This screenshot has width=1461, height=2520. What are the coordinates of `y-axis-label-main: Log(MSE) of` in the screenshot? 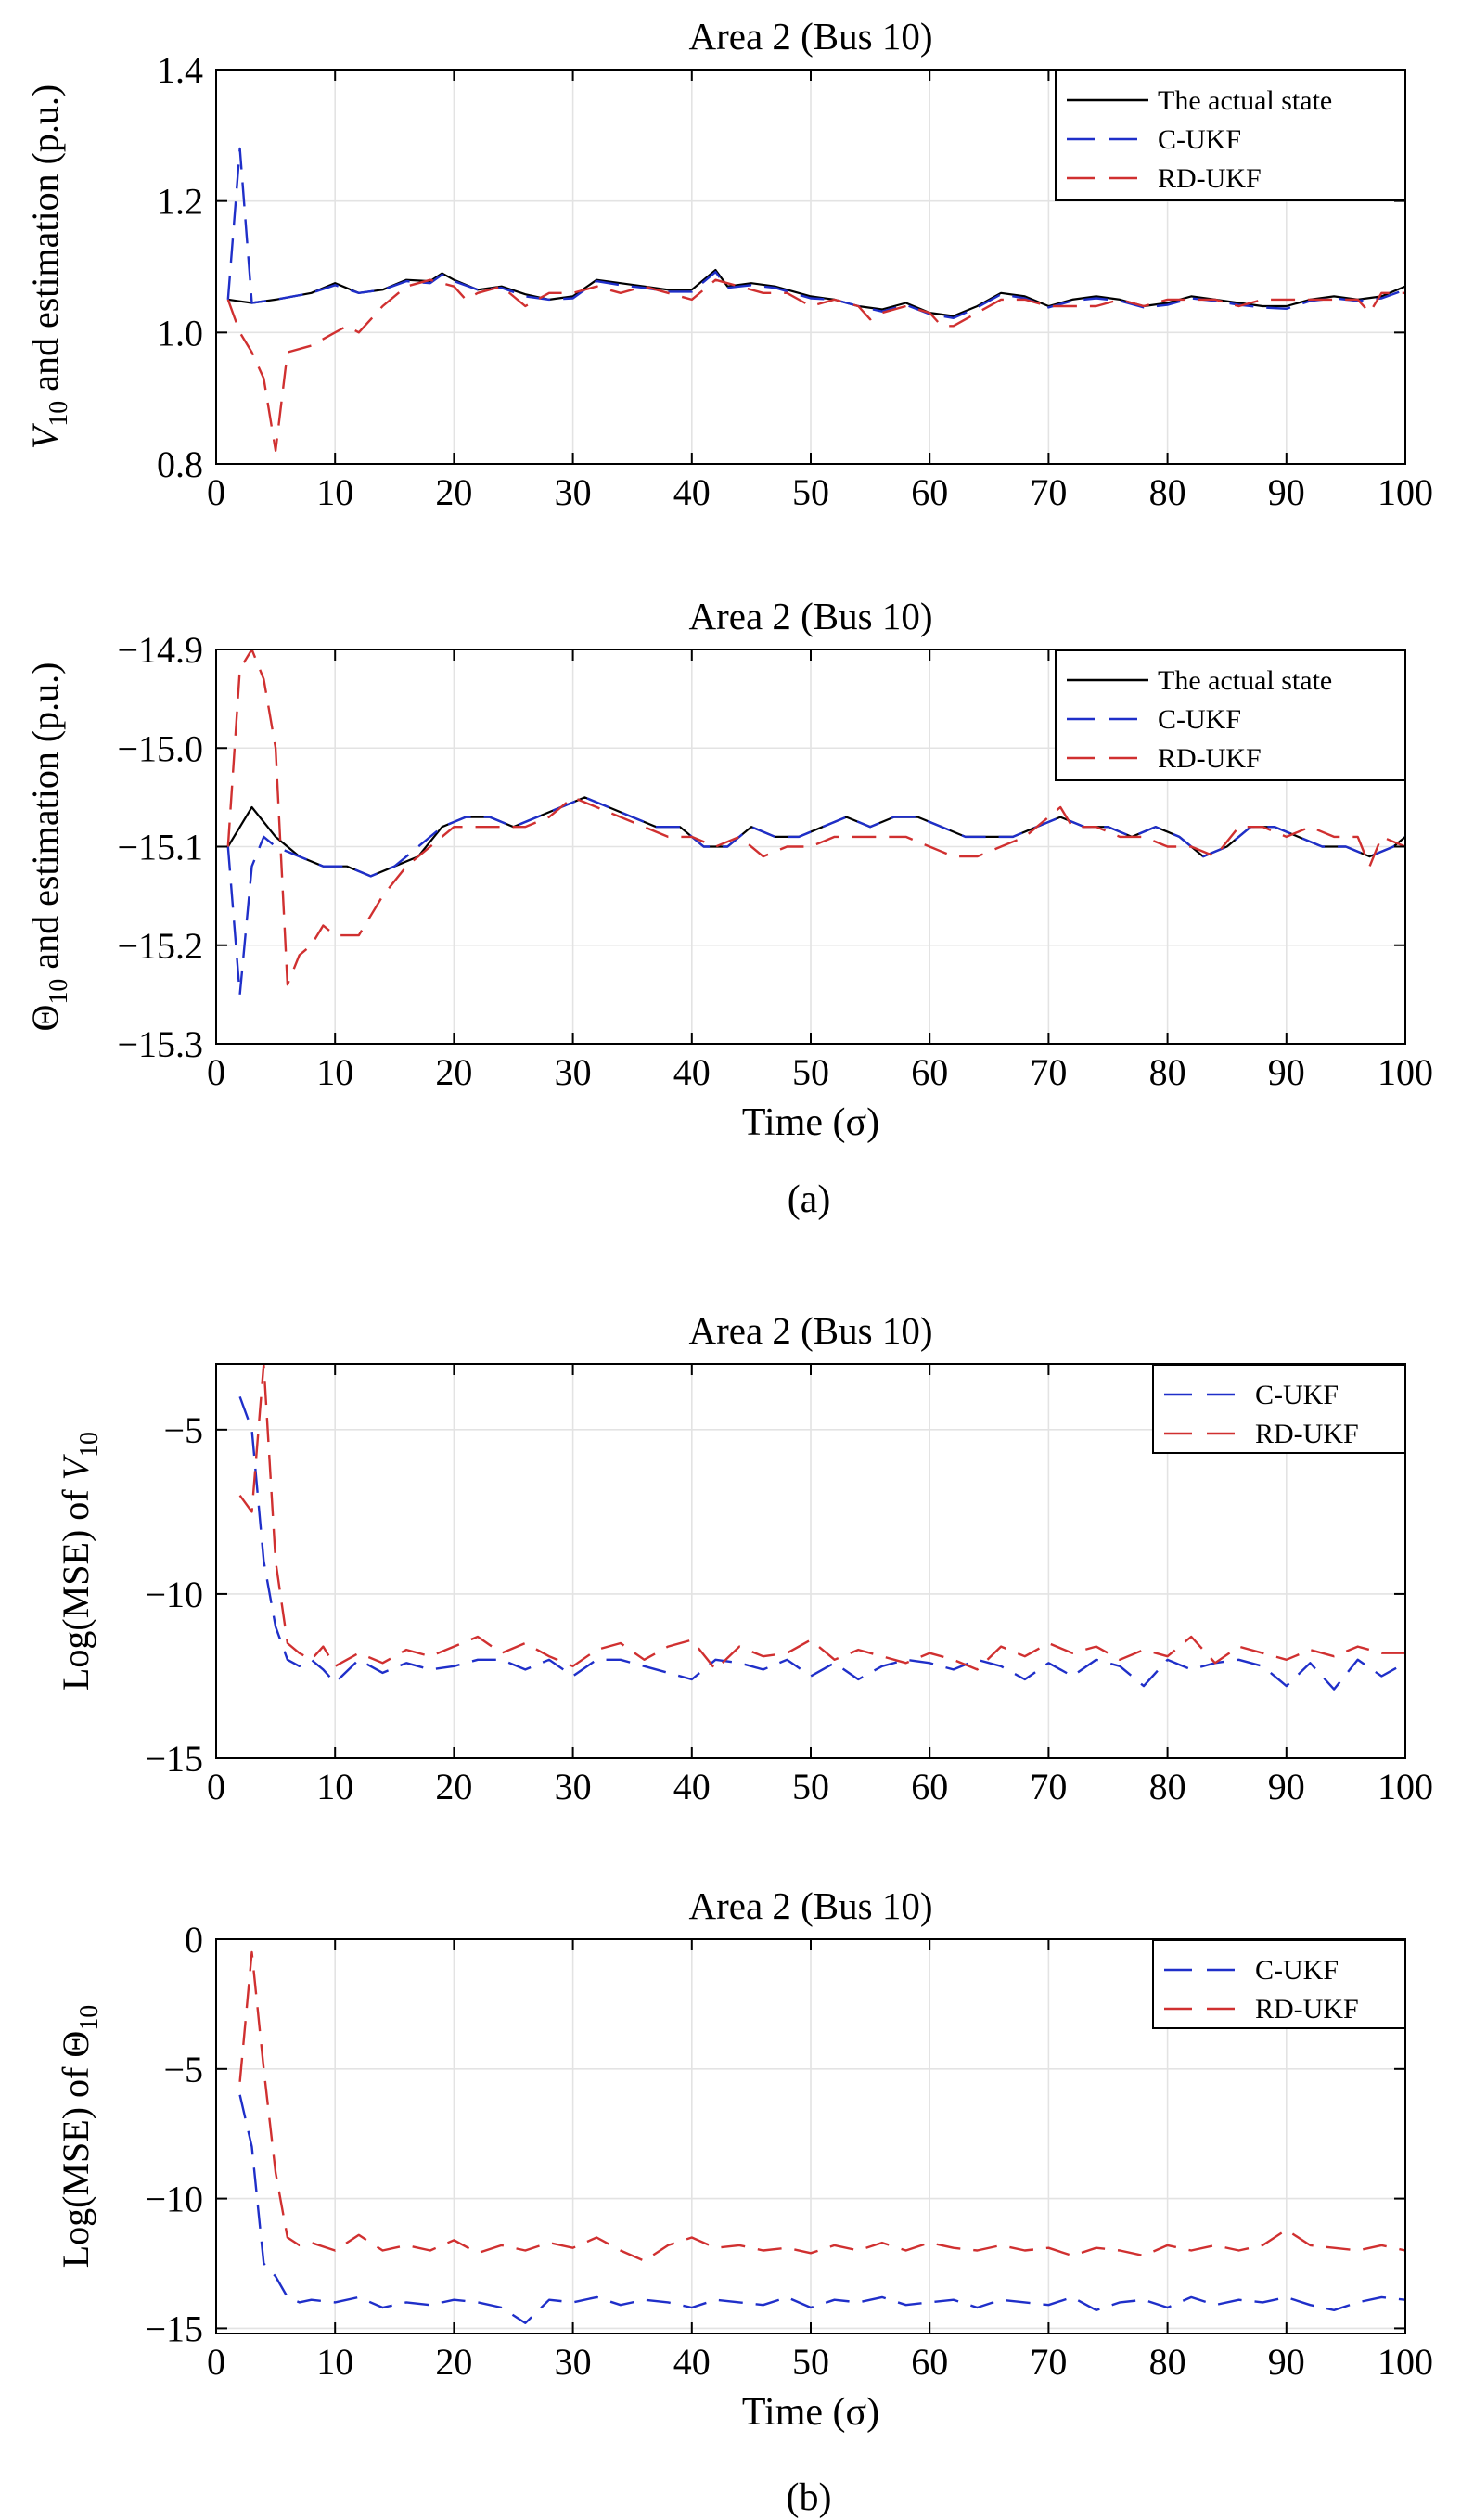 It's located at (75, 1585).